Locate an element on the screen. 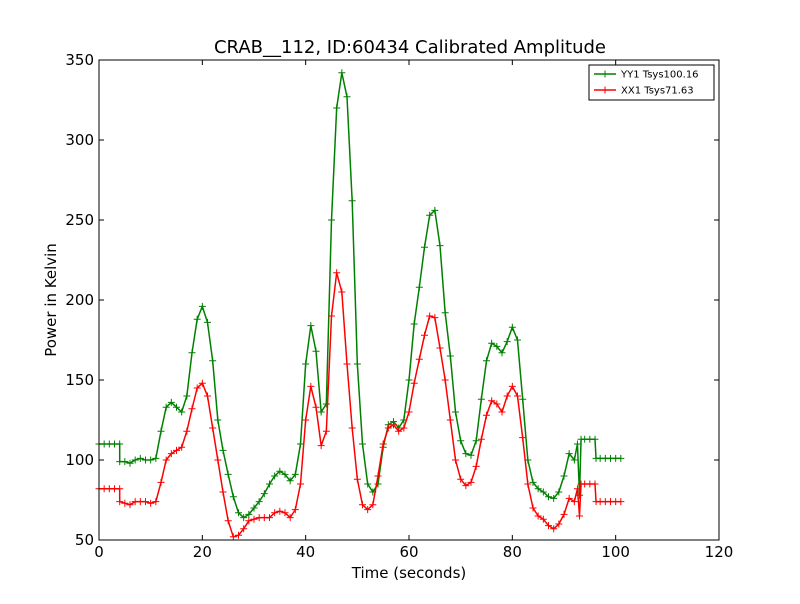  y-tick-label: 250 is located at coordinates (79, 220).